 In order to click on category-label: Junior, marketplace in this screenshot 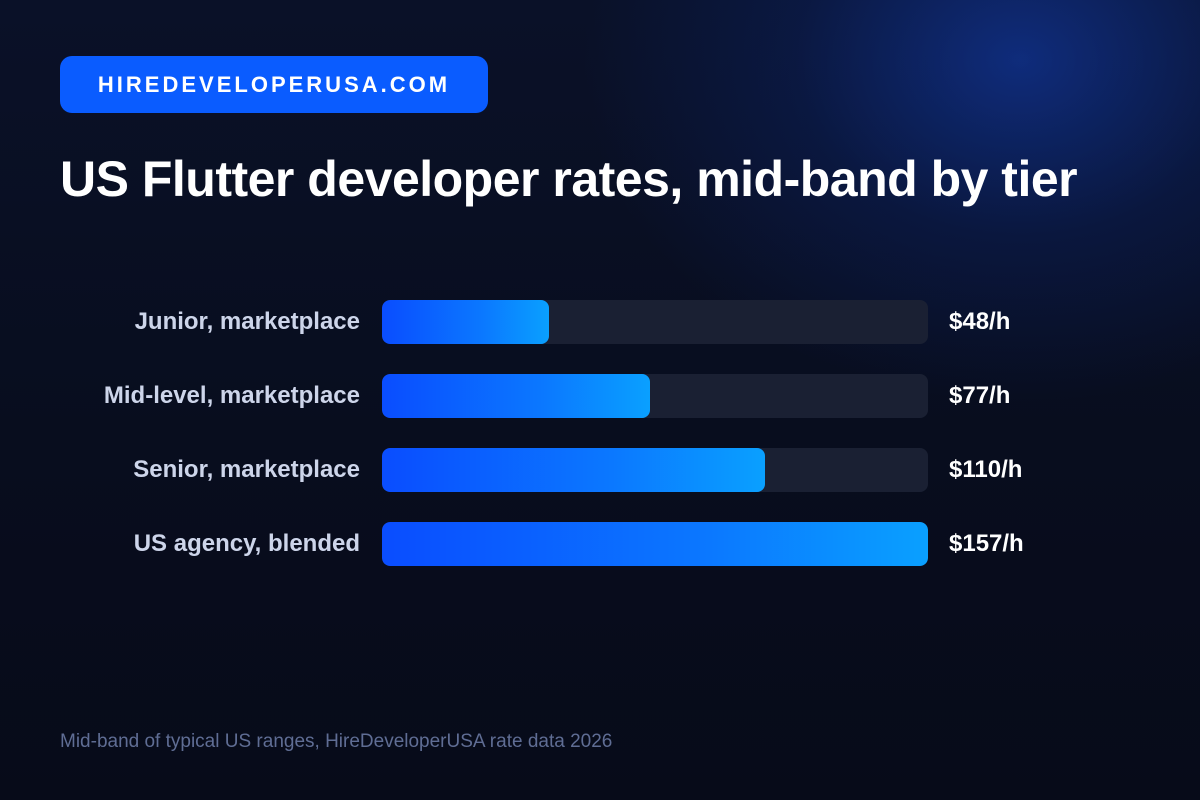, I will do `click(247, 321)`.